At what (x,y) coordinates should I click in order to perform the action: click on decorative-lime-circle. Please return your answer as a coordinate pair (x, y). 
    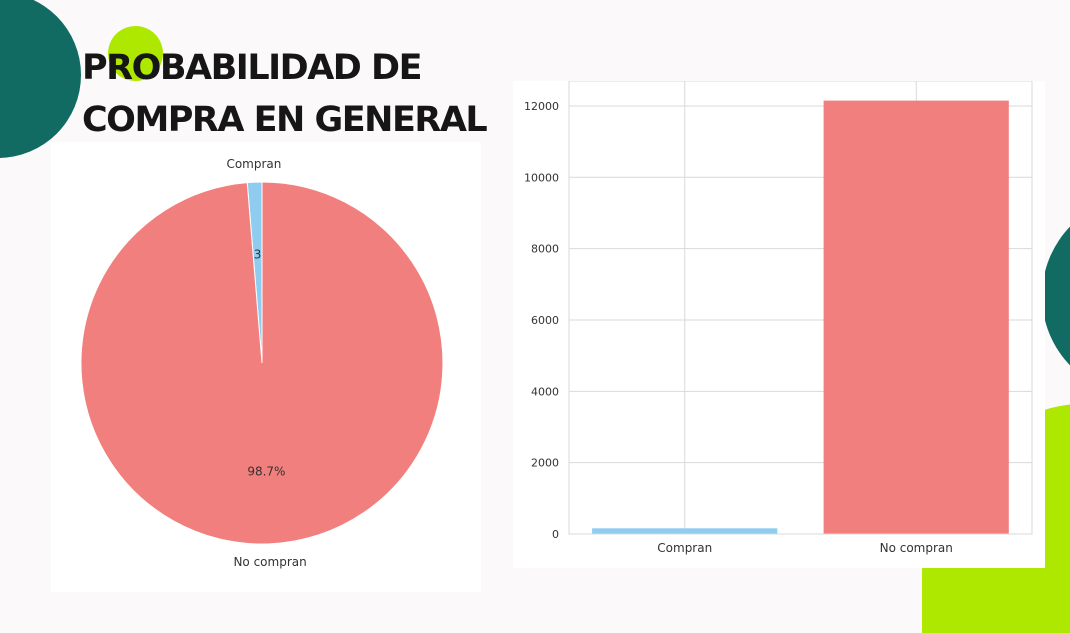
    Looking at the image, I should click on (135, 53).